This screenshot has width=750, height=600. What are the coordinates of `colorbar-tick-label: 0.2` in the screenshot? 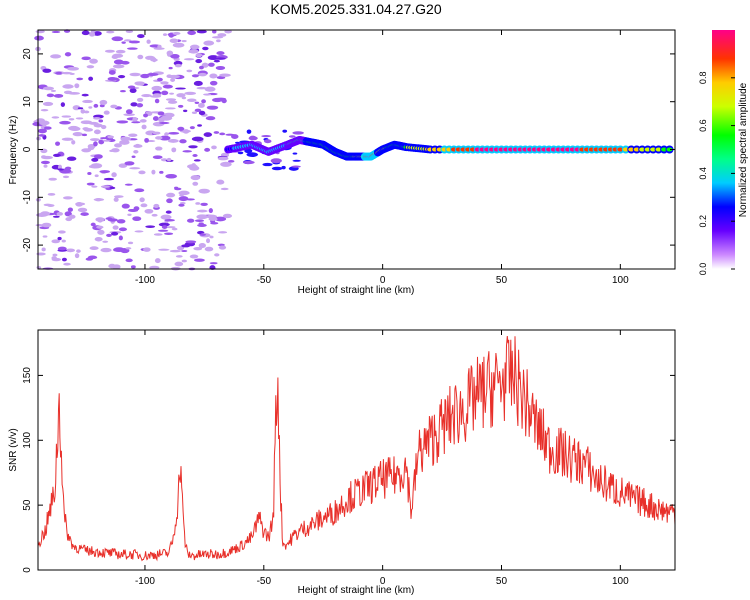 It's located at (703, 221).